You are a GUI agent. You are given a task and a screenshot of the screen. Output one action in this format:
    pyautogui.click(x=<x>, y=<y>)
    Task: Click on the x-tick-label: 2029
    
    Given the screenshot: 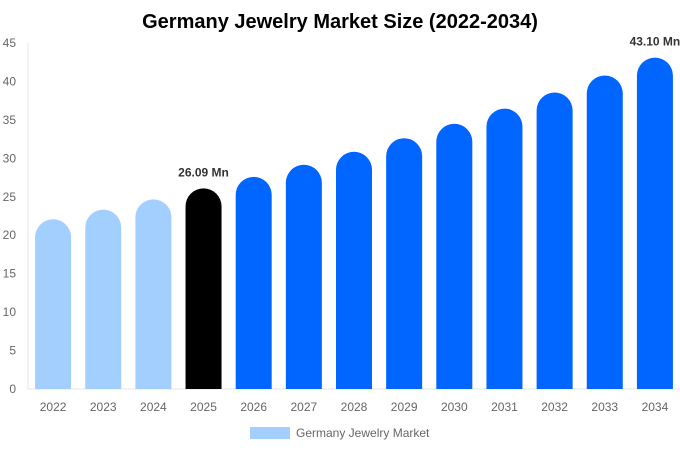 What is the action you would take?
    pyautogui.click(x=404, y=407)
    